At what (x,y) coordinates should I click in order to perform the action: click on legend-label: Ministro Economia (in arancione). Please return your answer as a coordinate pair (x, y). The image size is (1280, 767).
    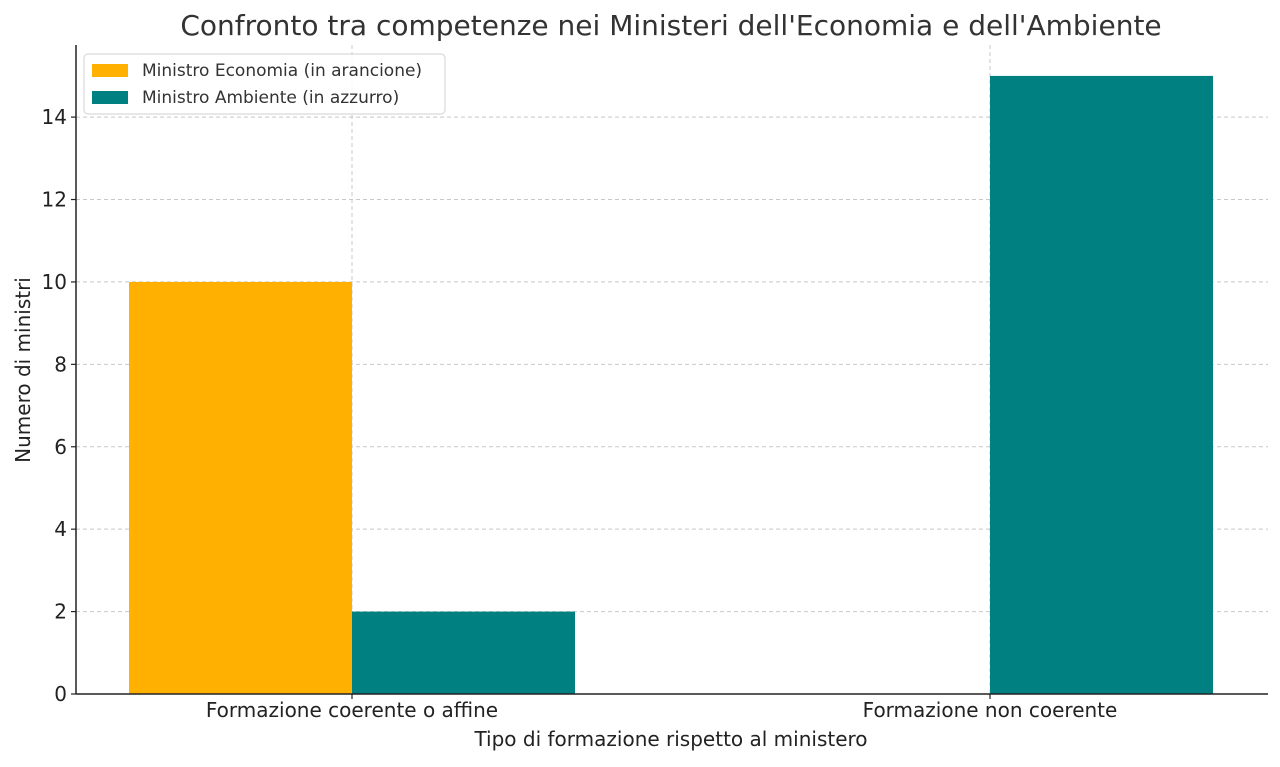
    Looking at the image, I should click on (282, 71).